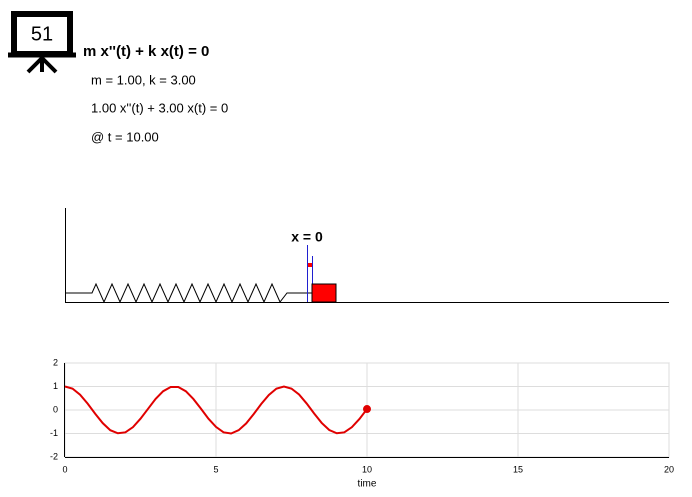 This screenshot has height=497, width=692. What do you see at coordinates (518, 469) in the screenshot?
I see `x-tick-label: 15` at bounding box center [518, 469].